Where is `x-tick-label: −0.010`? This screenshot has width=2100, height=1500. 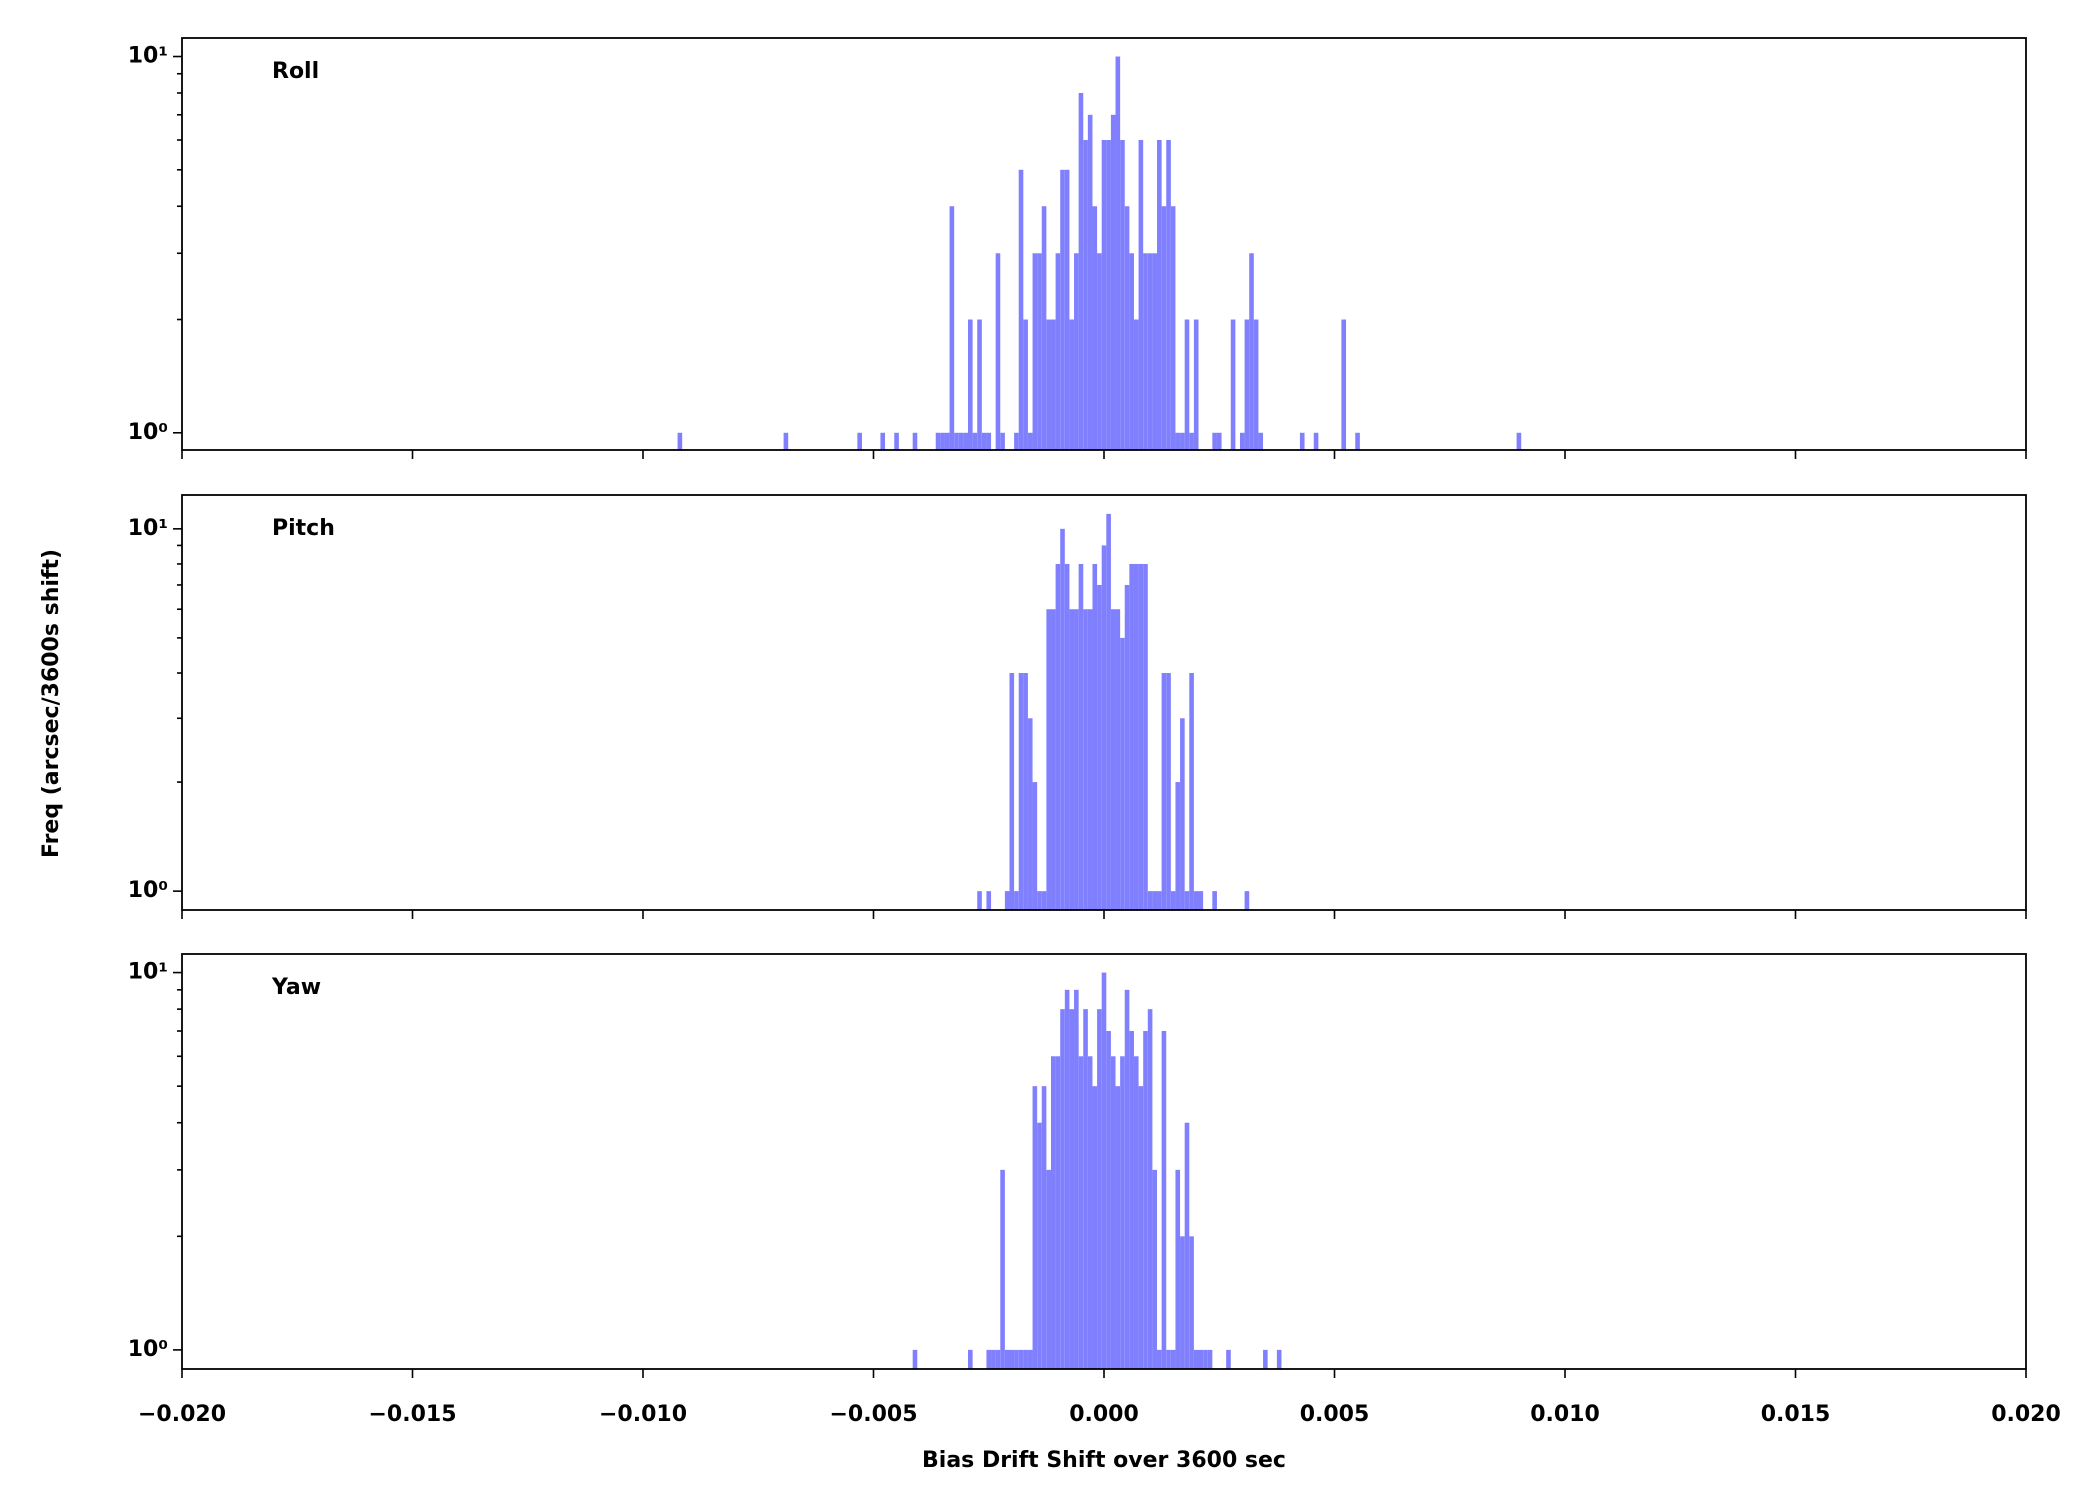
x-tick-label: −0.010 is located at coordinates (643, 1414).